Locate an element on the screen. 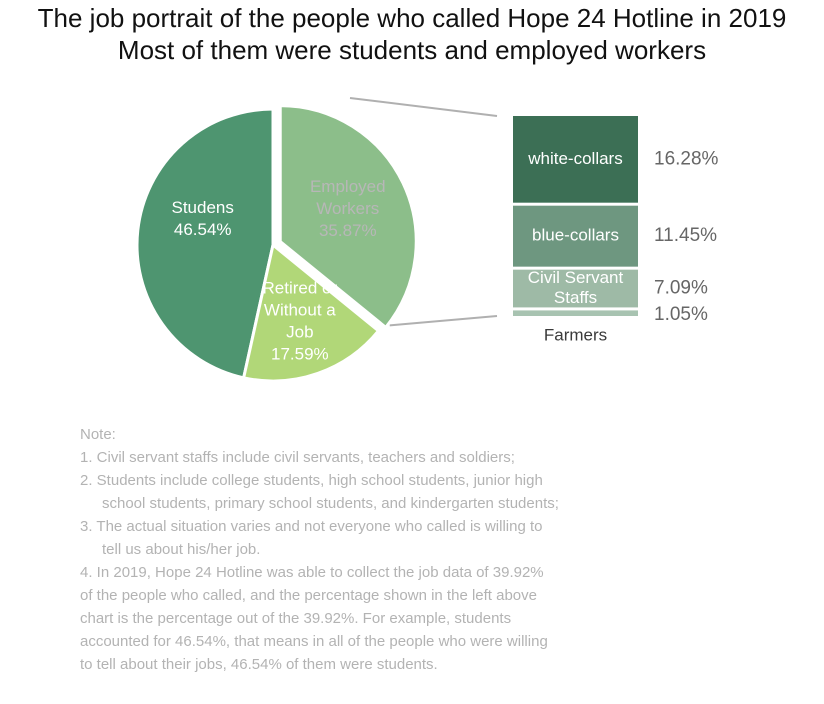 The image size is (824, 704). bar-label-civil-servant-staffs-1: Staffs is located at coordinates (575, 297).